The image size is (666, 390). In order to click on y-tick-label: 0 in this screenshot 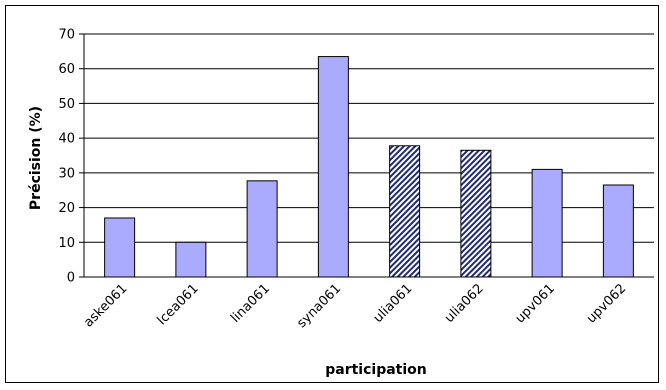, I will do `click(71, 278)`.